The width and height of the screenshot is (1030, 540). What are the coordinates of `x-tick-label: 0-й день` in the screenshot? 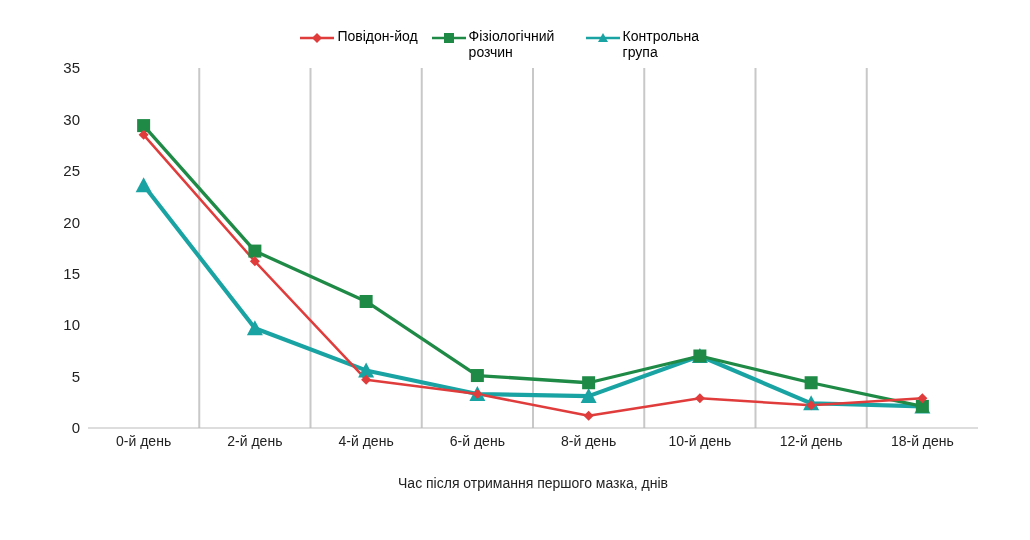 It's located at (144, 440).